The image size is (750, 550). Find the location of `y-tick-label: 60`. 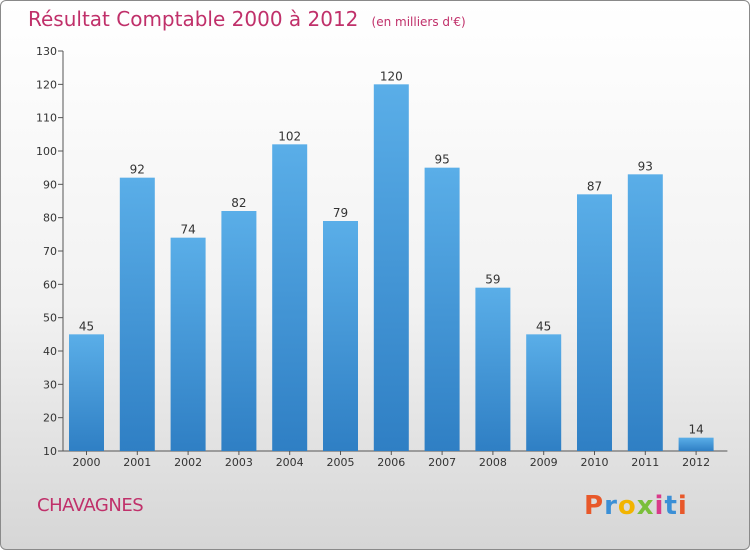

y-tick-label: 60 is located at coordinates (50, 284).